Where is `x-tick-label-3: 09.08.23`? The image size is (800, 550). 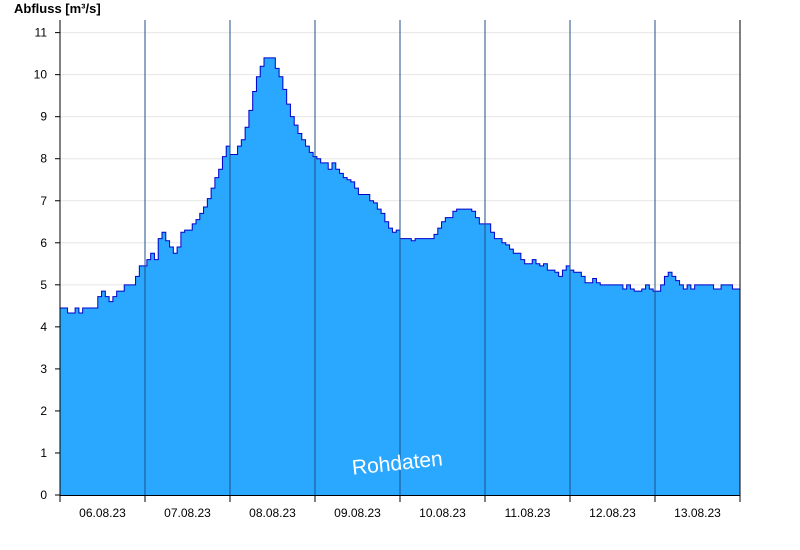 x-tick-label-3: 09.08.23 is located at coordinates (357, 513).